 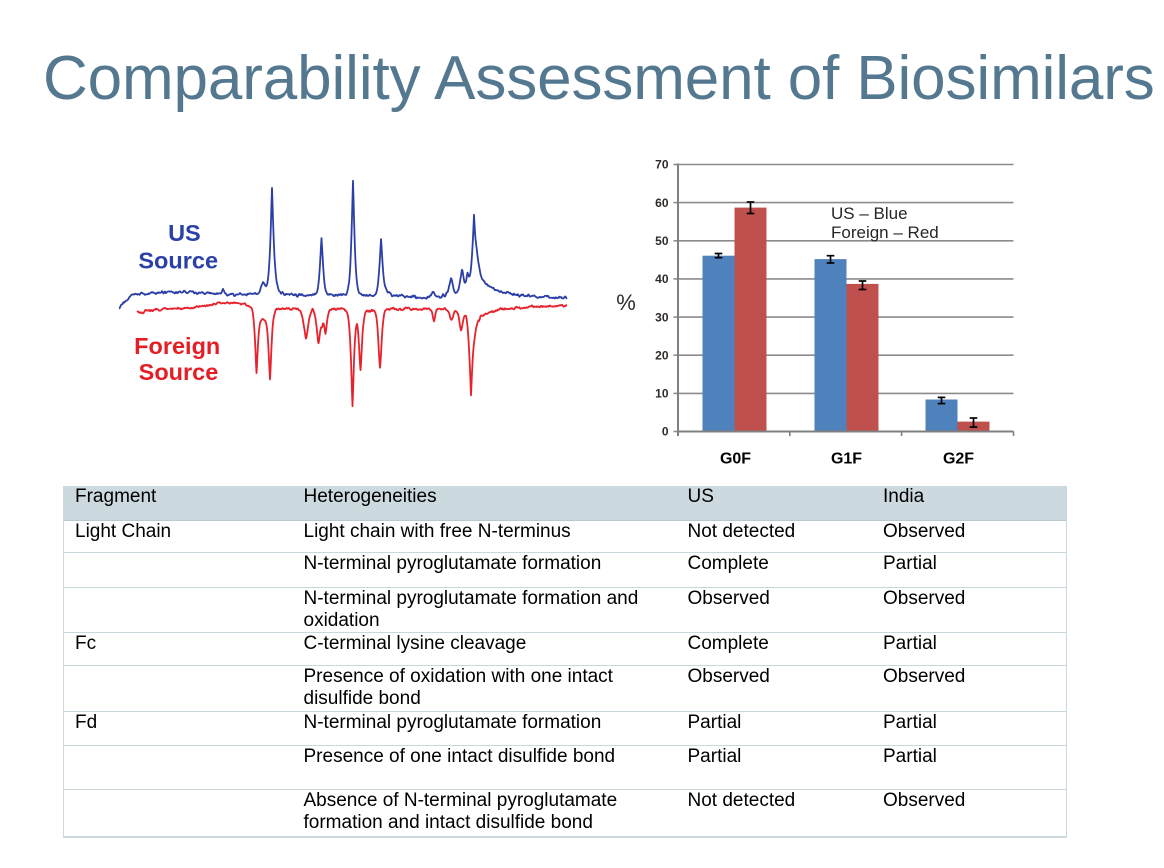 I want to click on svg-text: US – Blue, so click(x=869, y=213).